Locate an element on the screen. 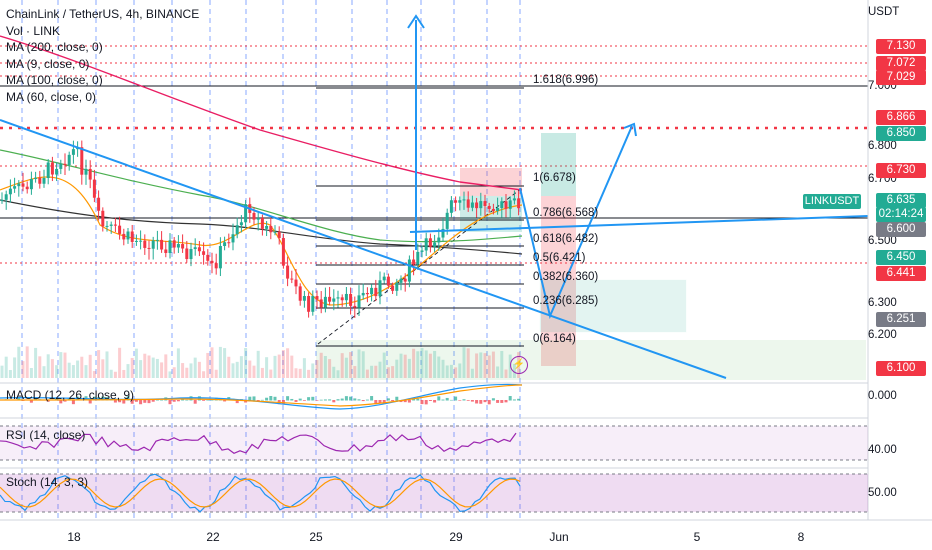 The width and height of the screenshot is (932, 550). legend-ma60: MA (60, close, 0) is located at coordinates (51, 96).